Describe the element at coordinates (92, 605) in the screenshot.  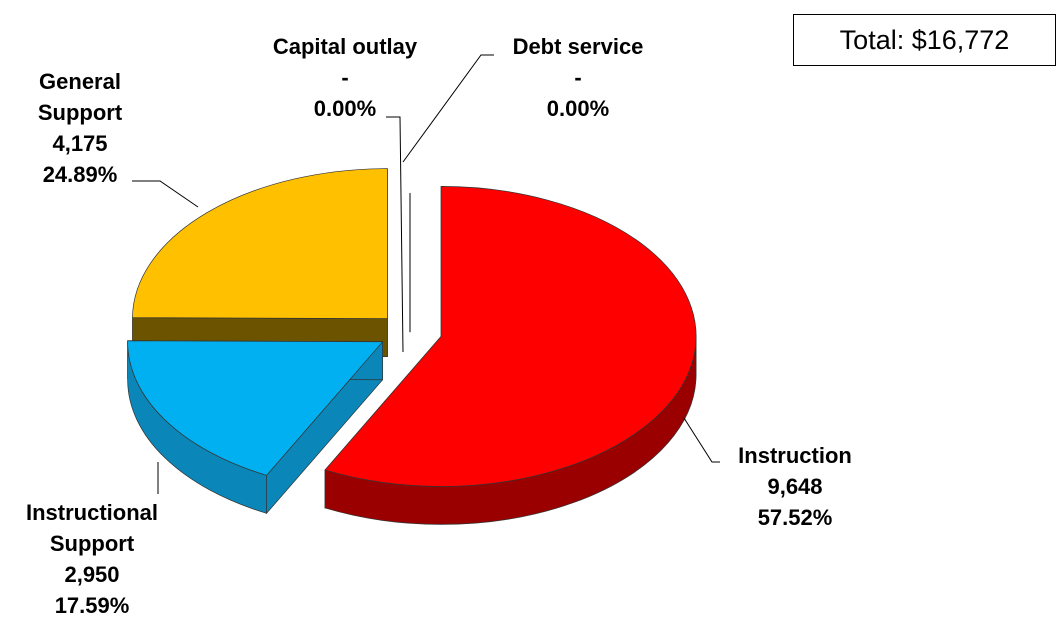
I see `percent-label: 17.59%` at that location.